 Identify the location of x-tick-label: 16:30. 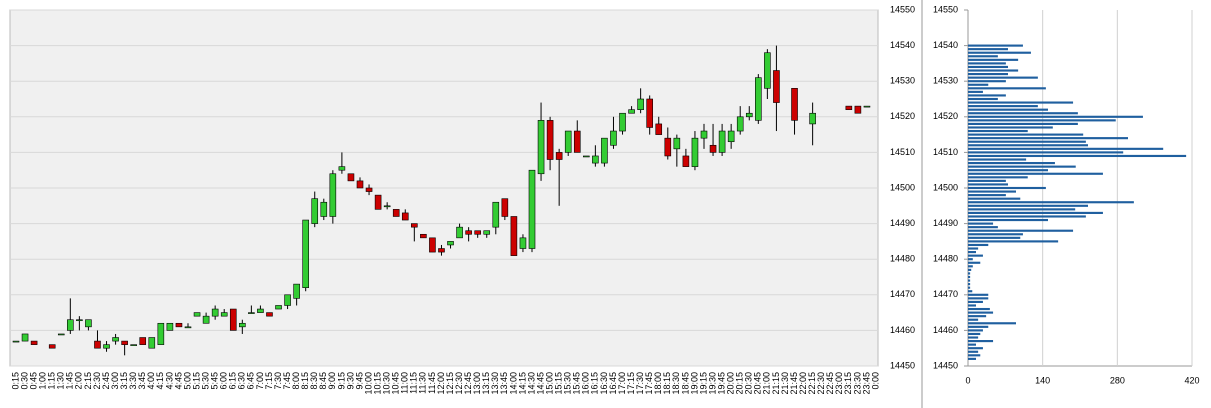
(604, 383).